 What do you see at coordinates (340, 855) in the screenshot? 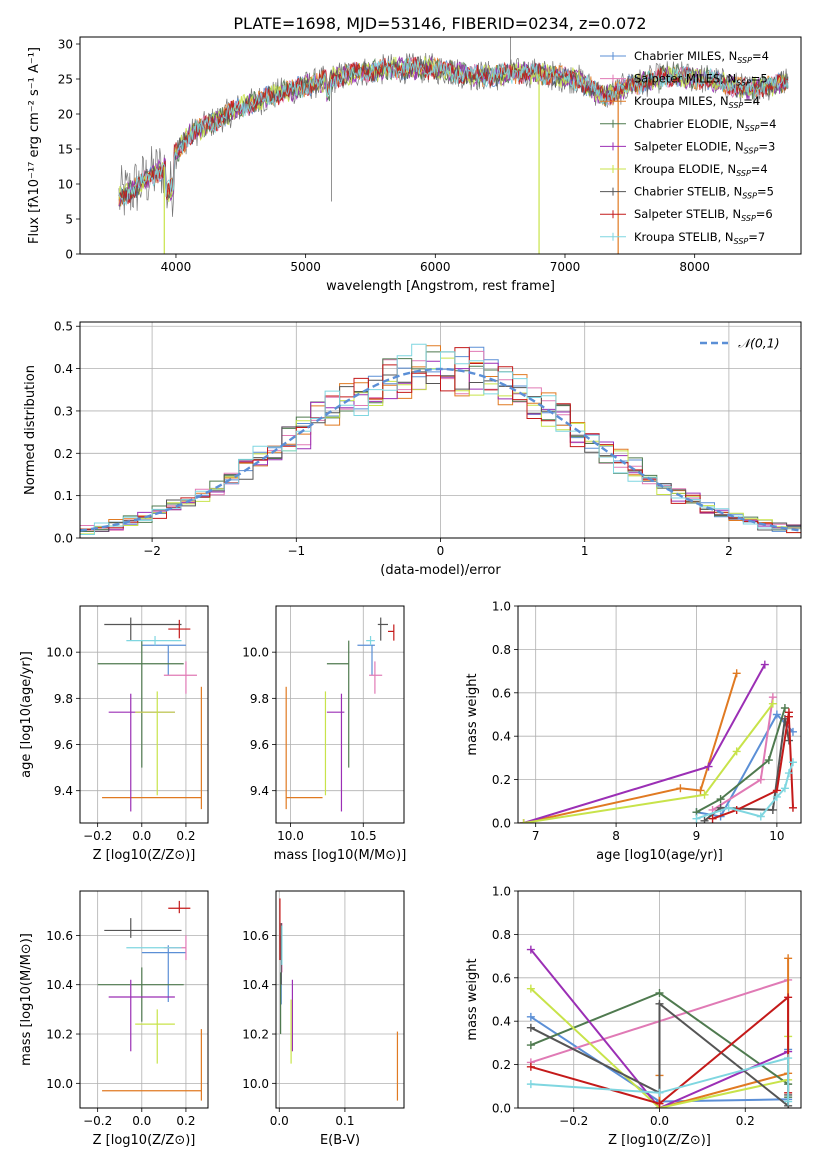
I see `x-axis-label: mass [log10(M/M⊙)]` at bounding box center [340, 855].